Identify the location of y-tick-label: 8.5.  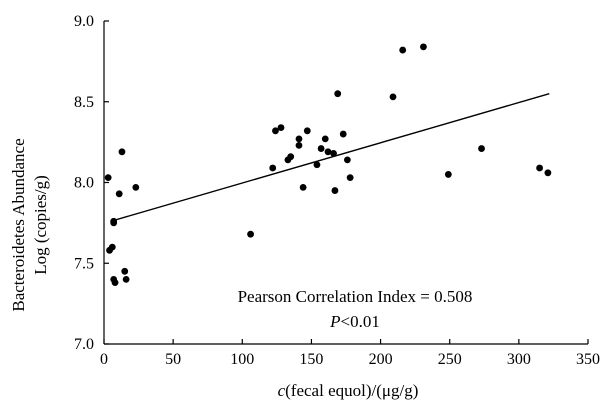
(84, 102).